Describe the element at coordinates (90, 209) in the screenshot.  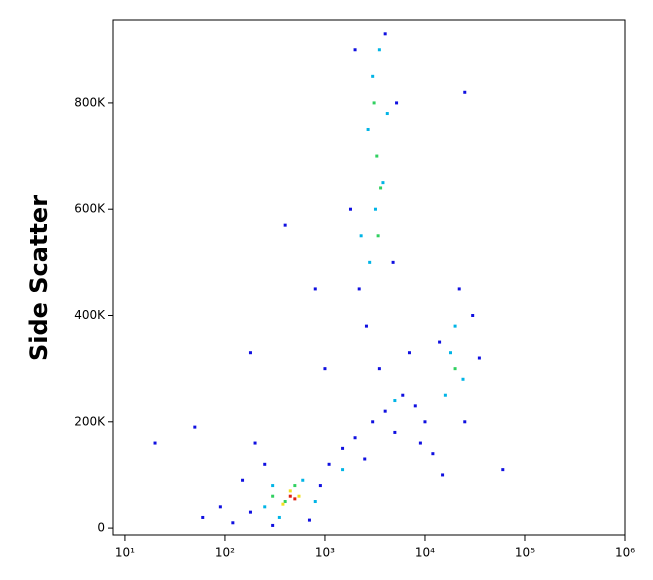
I see `y-tick-label: 600K` at that location.